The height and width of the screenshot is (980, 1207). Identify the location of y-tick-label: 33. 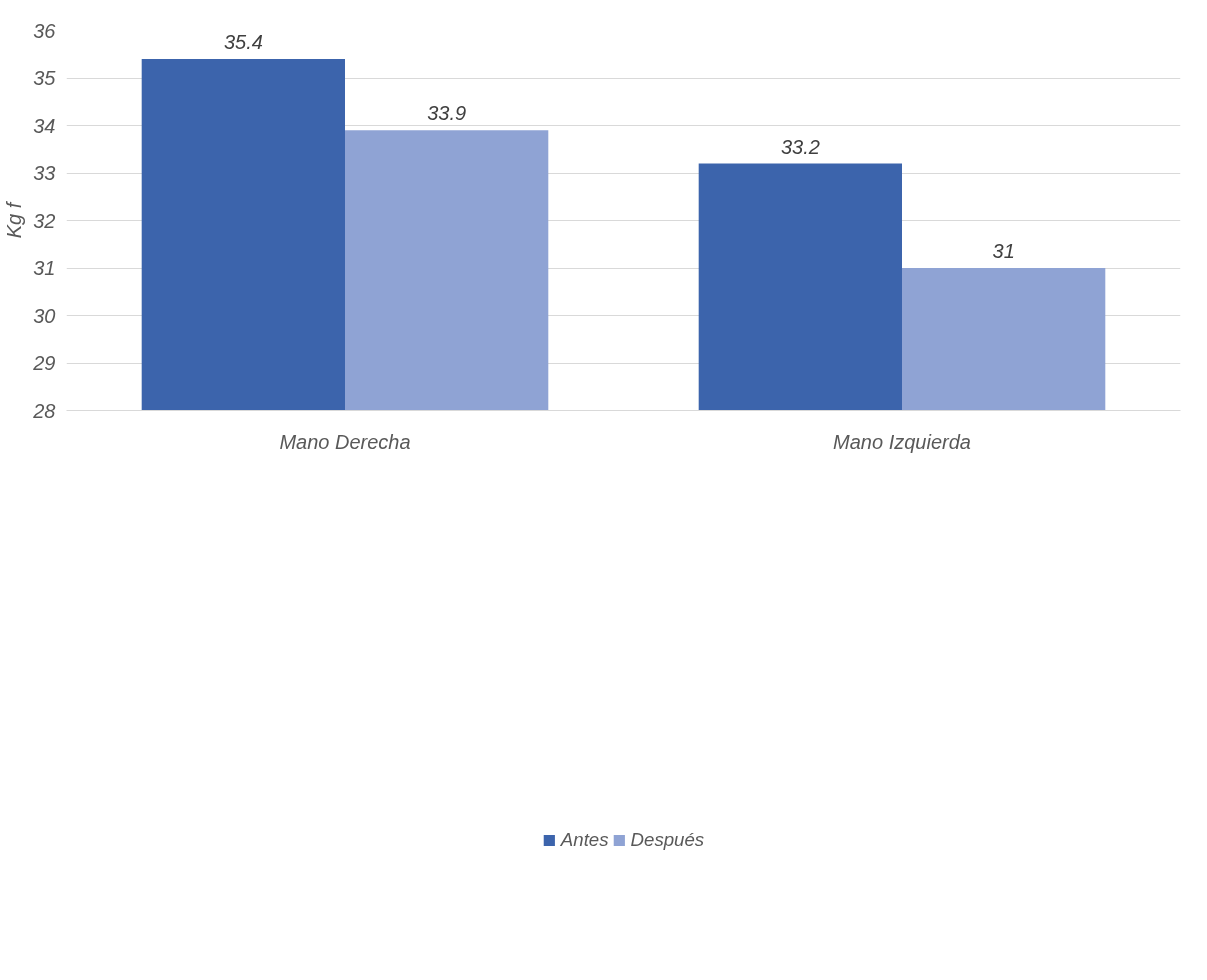
(44, 173).